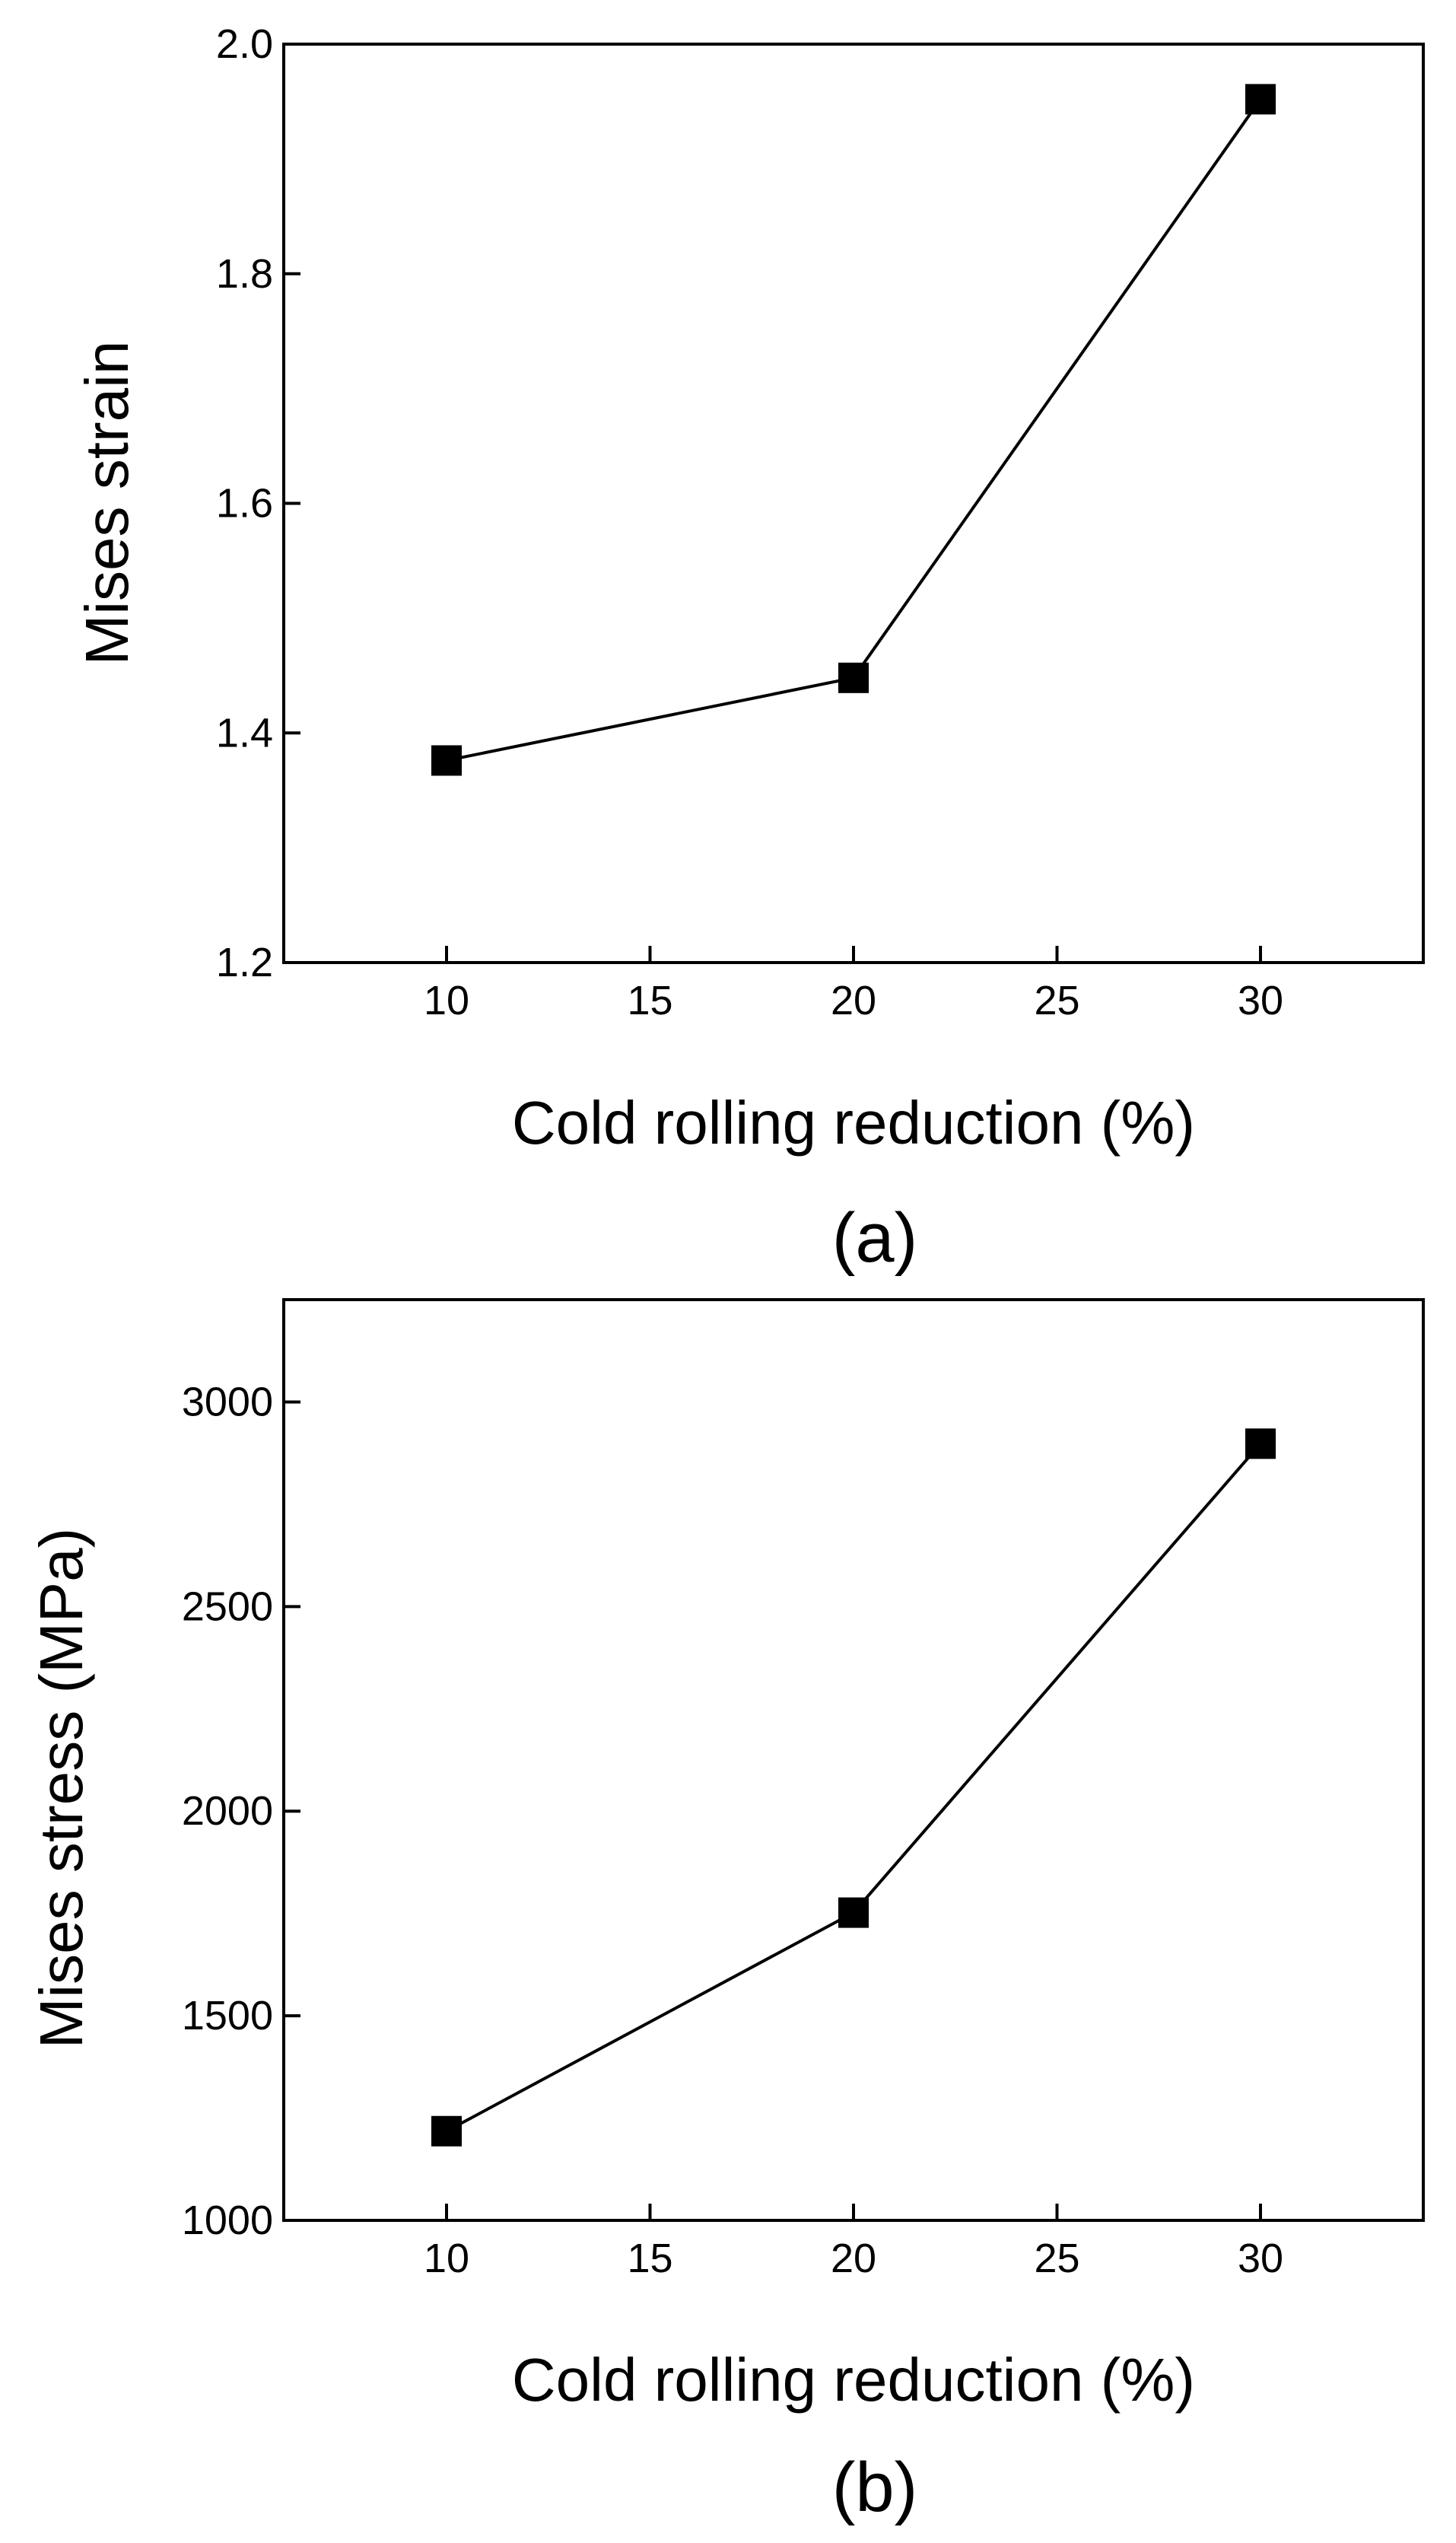 Image resolution: width=1456 pixels, height=2543 pixels. What do you see at coordinates (874, 2487) in the screenshot?
I see `panel-label-b: (b)` at bounding box center [874, 2487].